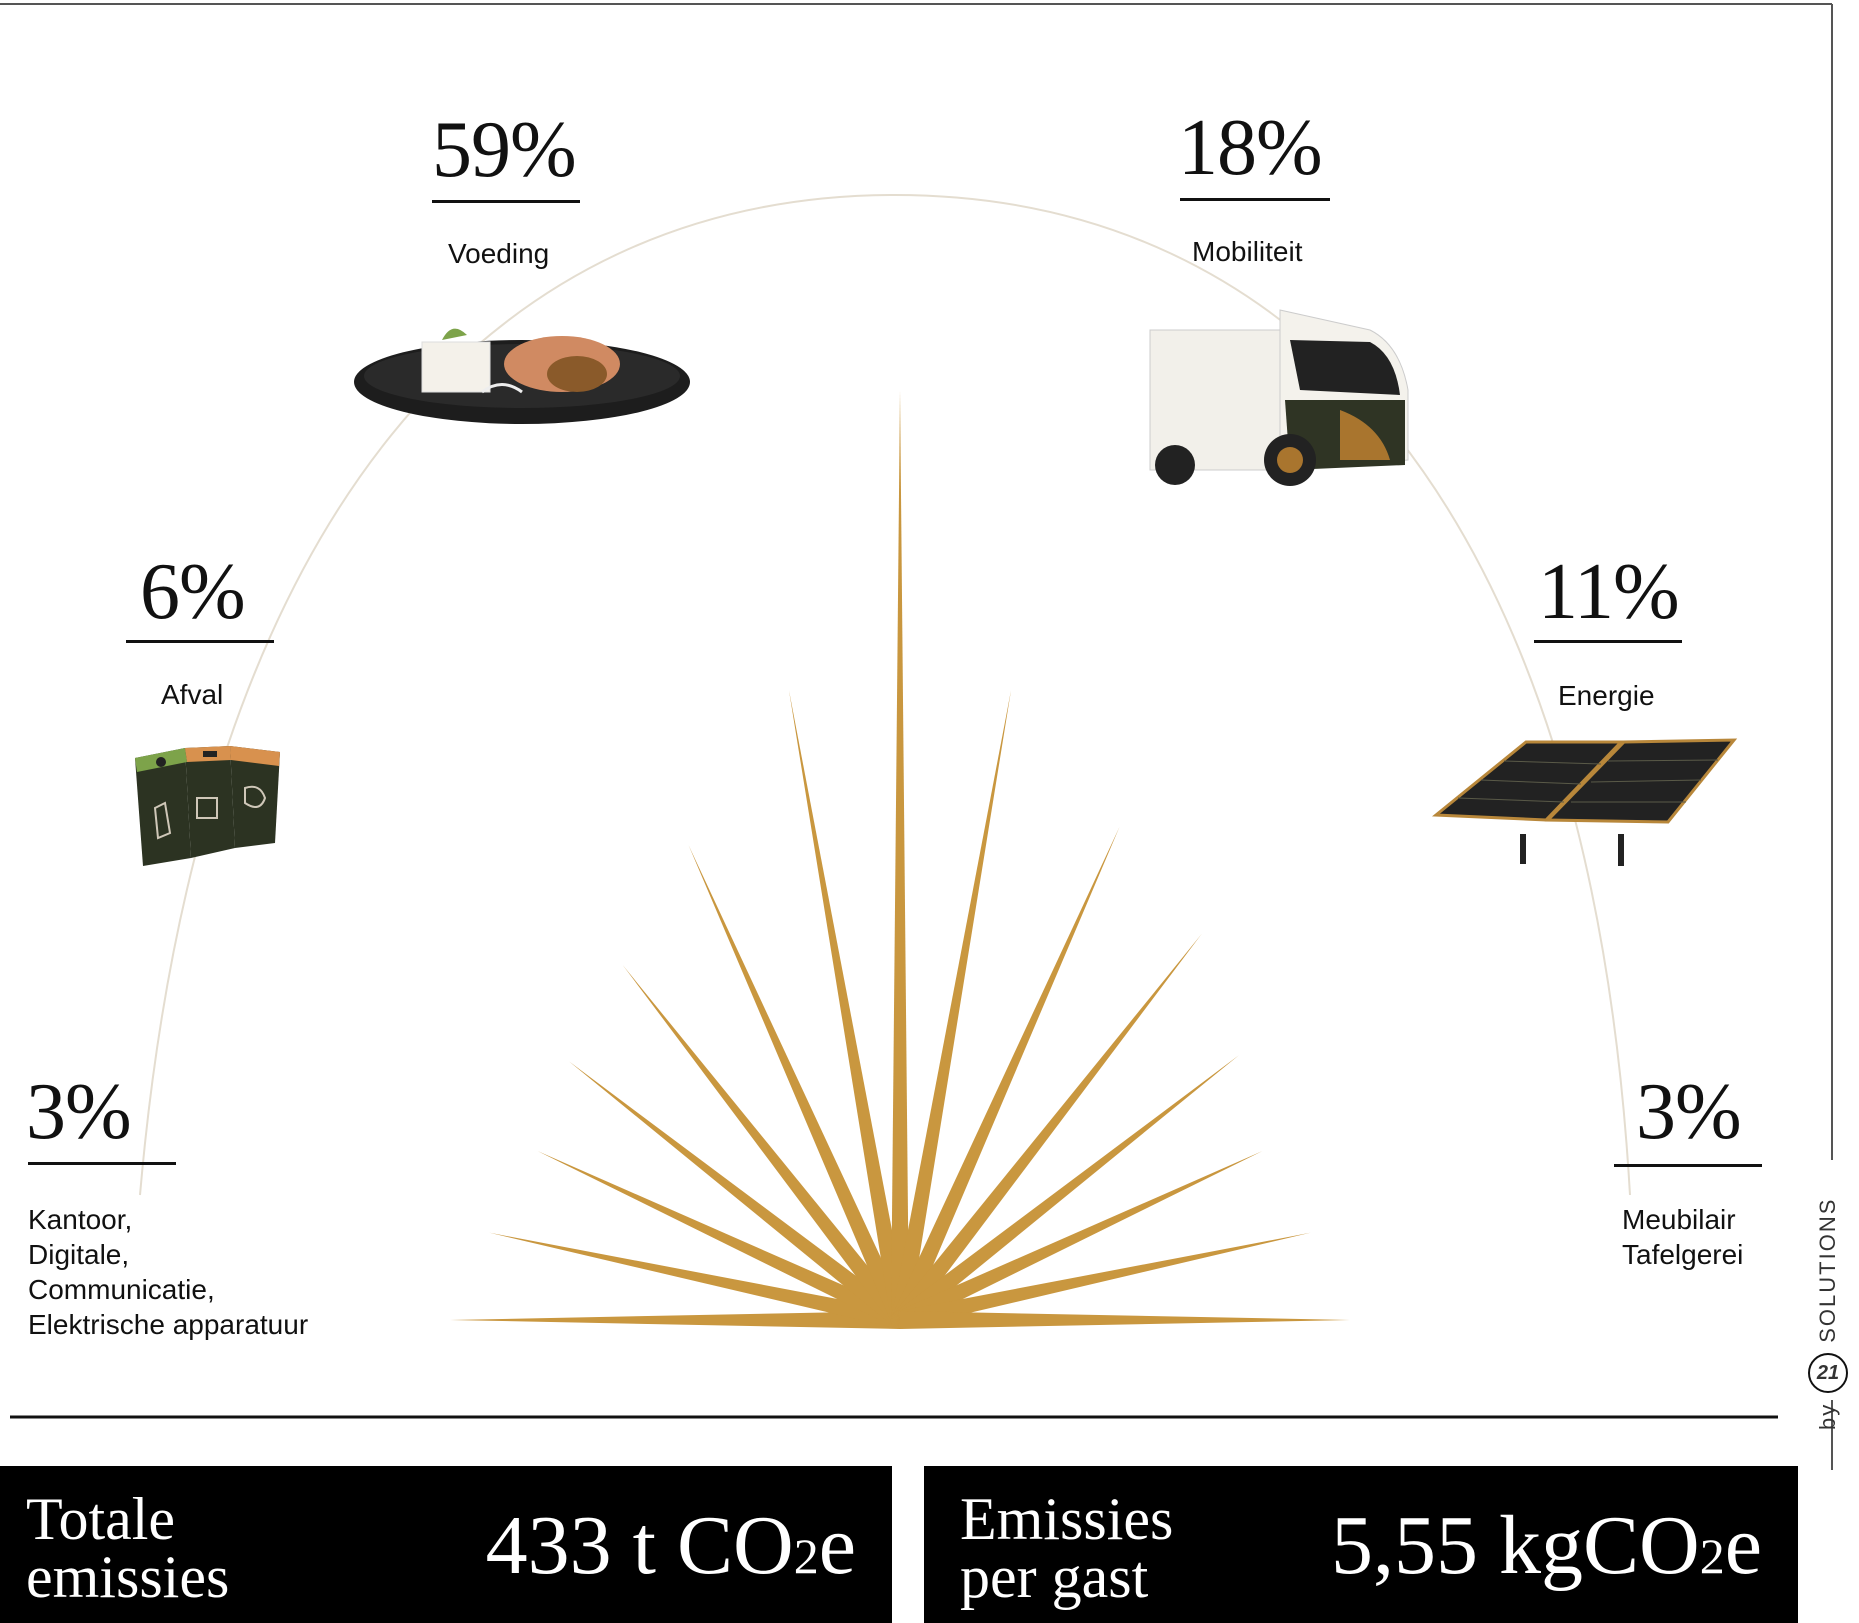 This screenshot has width=1859, height=1623. Describe the element at coordinates (1689, 1112) in the screenshot. I see `percent-meubilair: 3%` at that location.